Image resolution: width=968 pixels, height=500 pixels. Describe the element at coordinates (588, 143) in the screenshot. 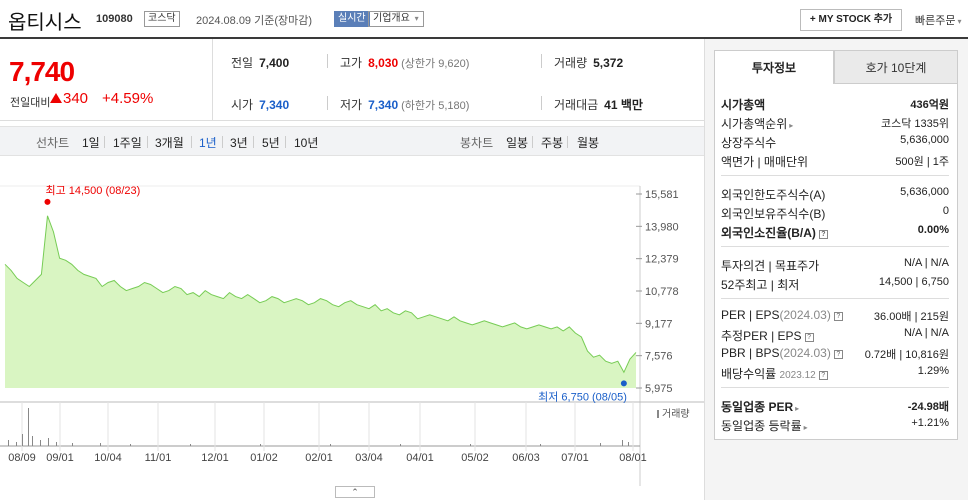

I see `candle-monthly: 월봉` at that location.